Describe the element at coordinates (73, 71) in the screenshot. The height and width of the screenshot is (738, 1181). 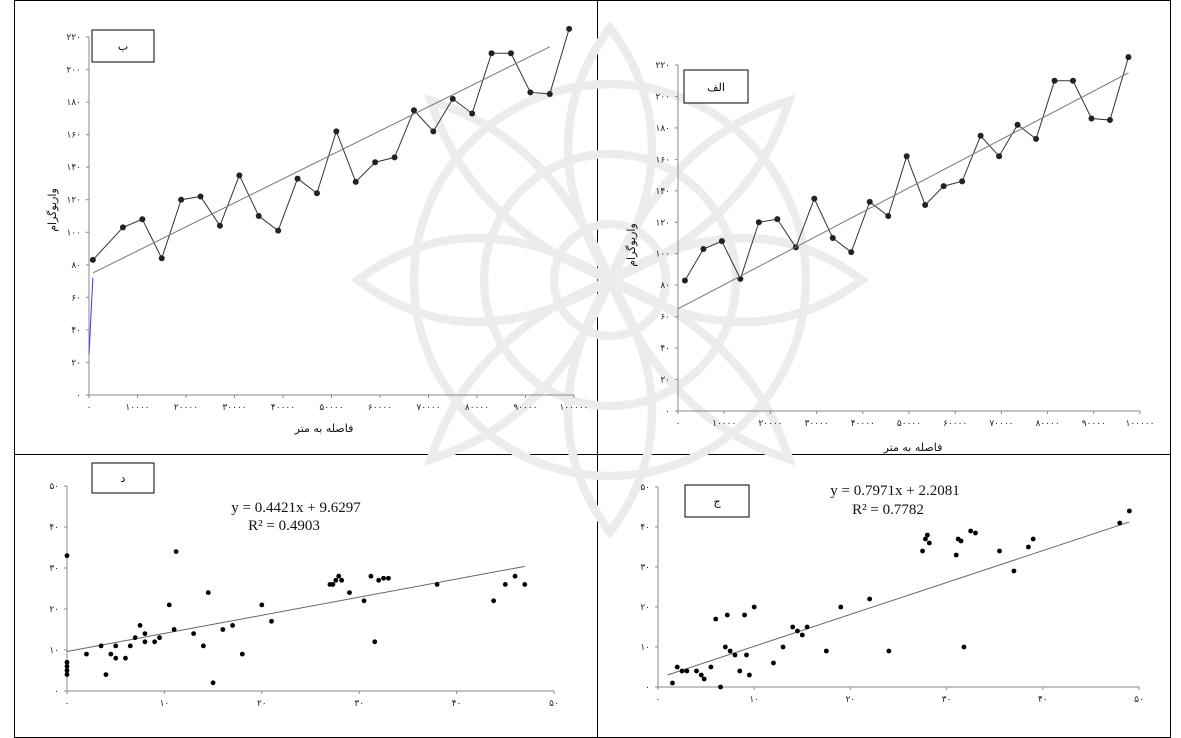
I see `top-left-y-tick-label: ۲۰۰` at that location.